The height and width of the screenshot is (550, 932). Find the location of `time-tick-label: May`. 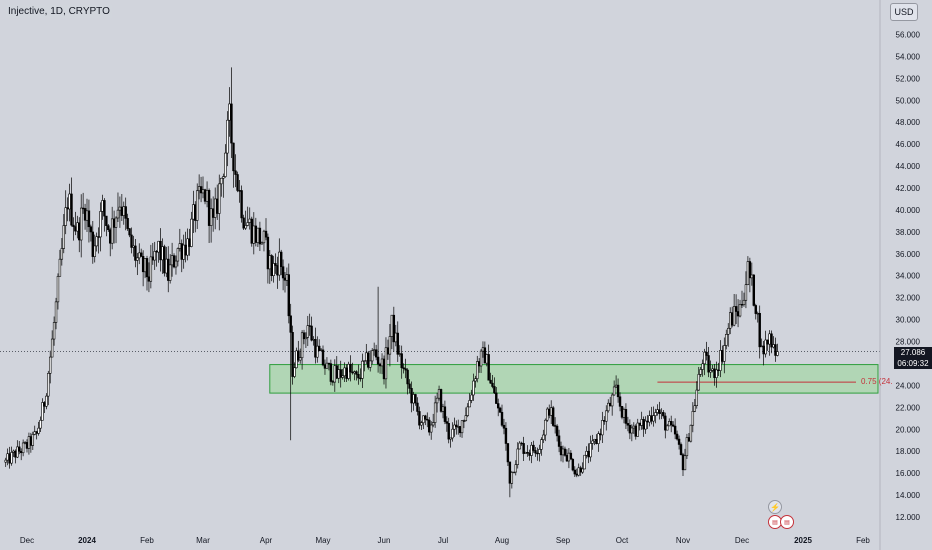

time-tick-label: May is located at coordinates (322, 540).